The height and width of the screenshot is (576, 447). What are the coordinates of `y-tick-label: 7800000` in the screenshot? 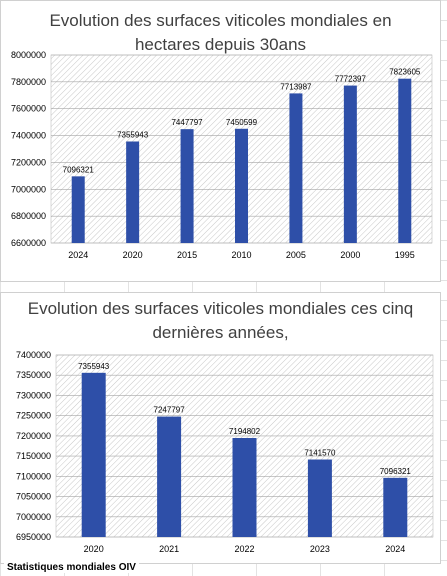 It's located at (28, 82).